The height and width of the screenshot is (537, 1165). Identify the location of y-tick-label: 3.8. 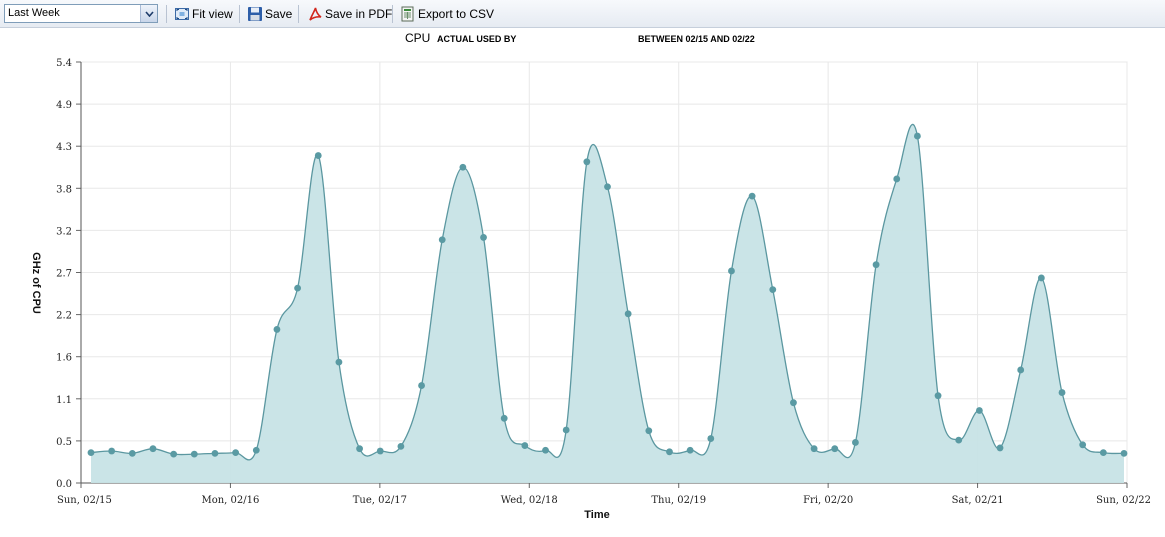
(64, 189).